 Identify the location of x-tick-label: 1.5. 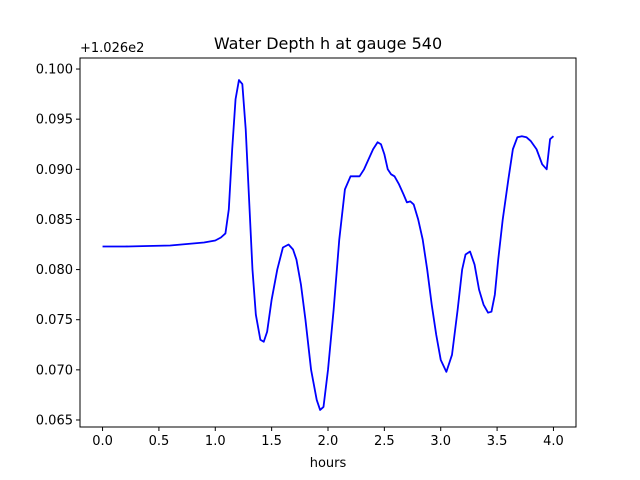
(271, 441).